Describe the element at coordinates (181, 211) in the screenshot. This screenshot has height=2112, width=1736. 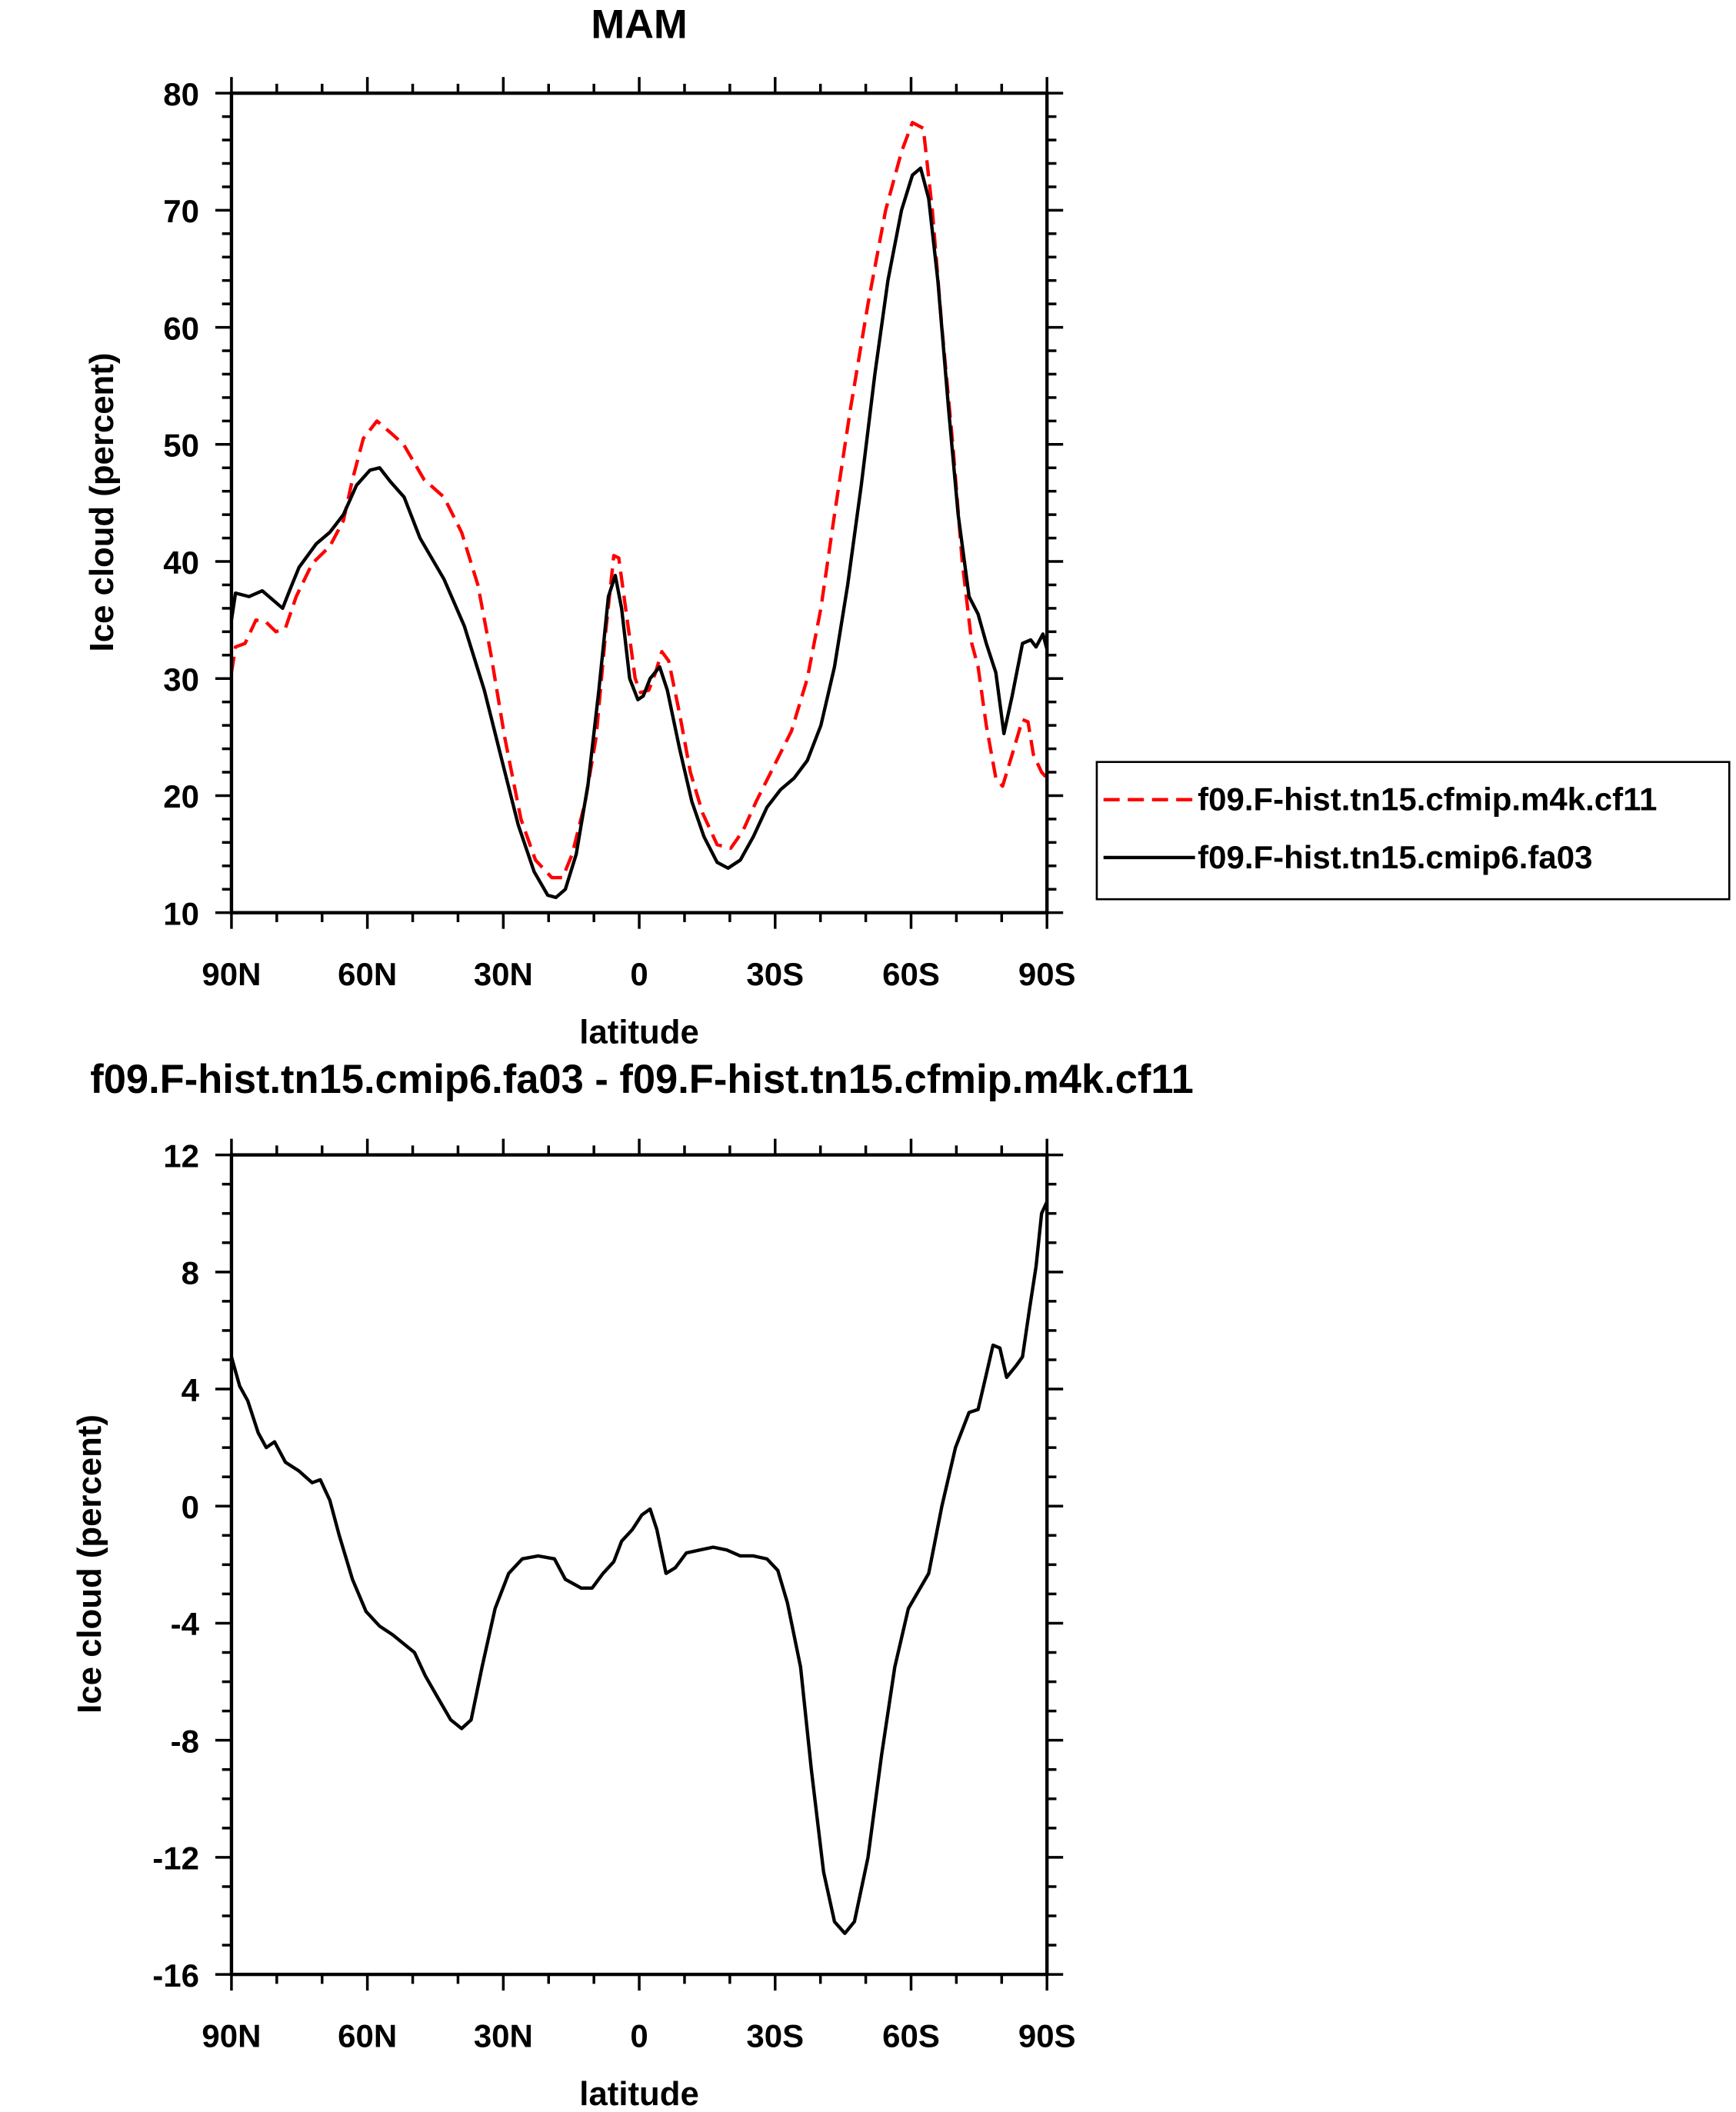
I see `y-tick-label: 70` at that location.